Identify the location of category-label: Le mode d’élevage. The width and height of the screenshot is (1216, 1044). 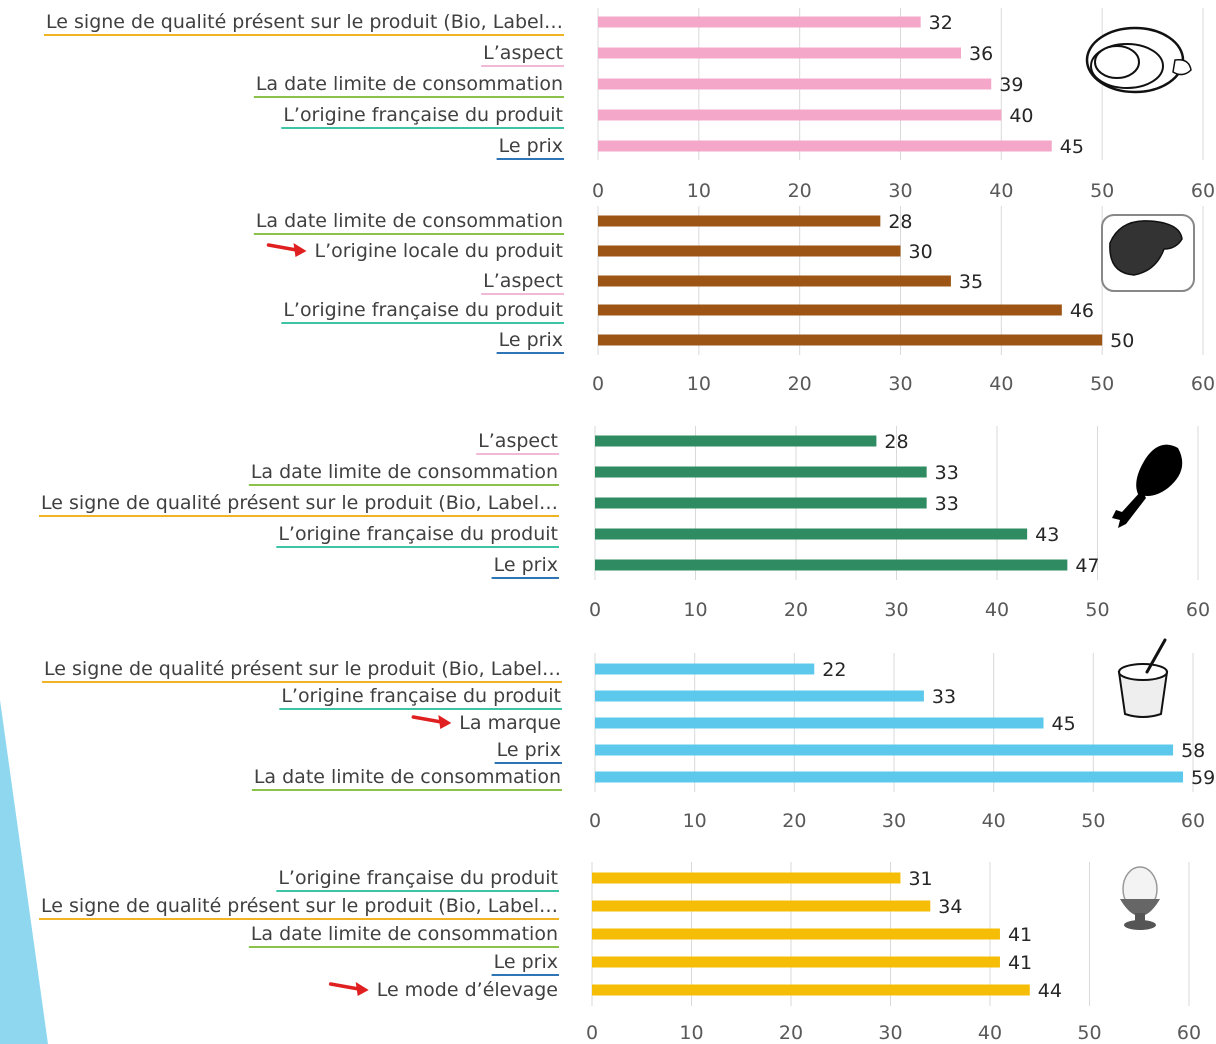
(467, 990).